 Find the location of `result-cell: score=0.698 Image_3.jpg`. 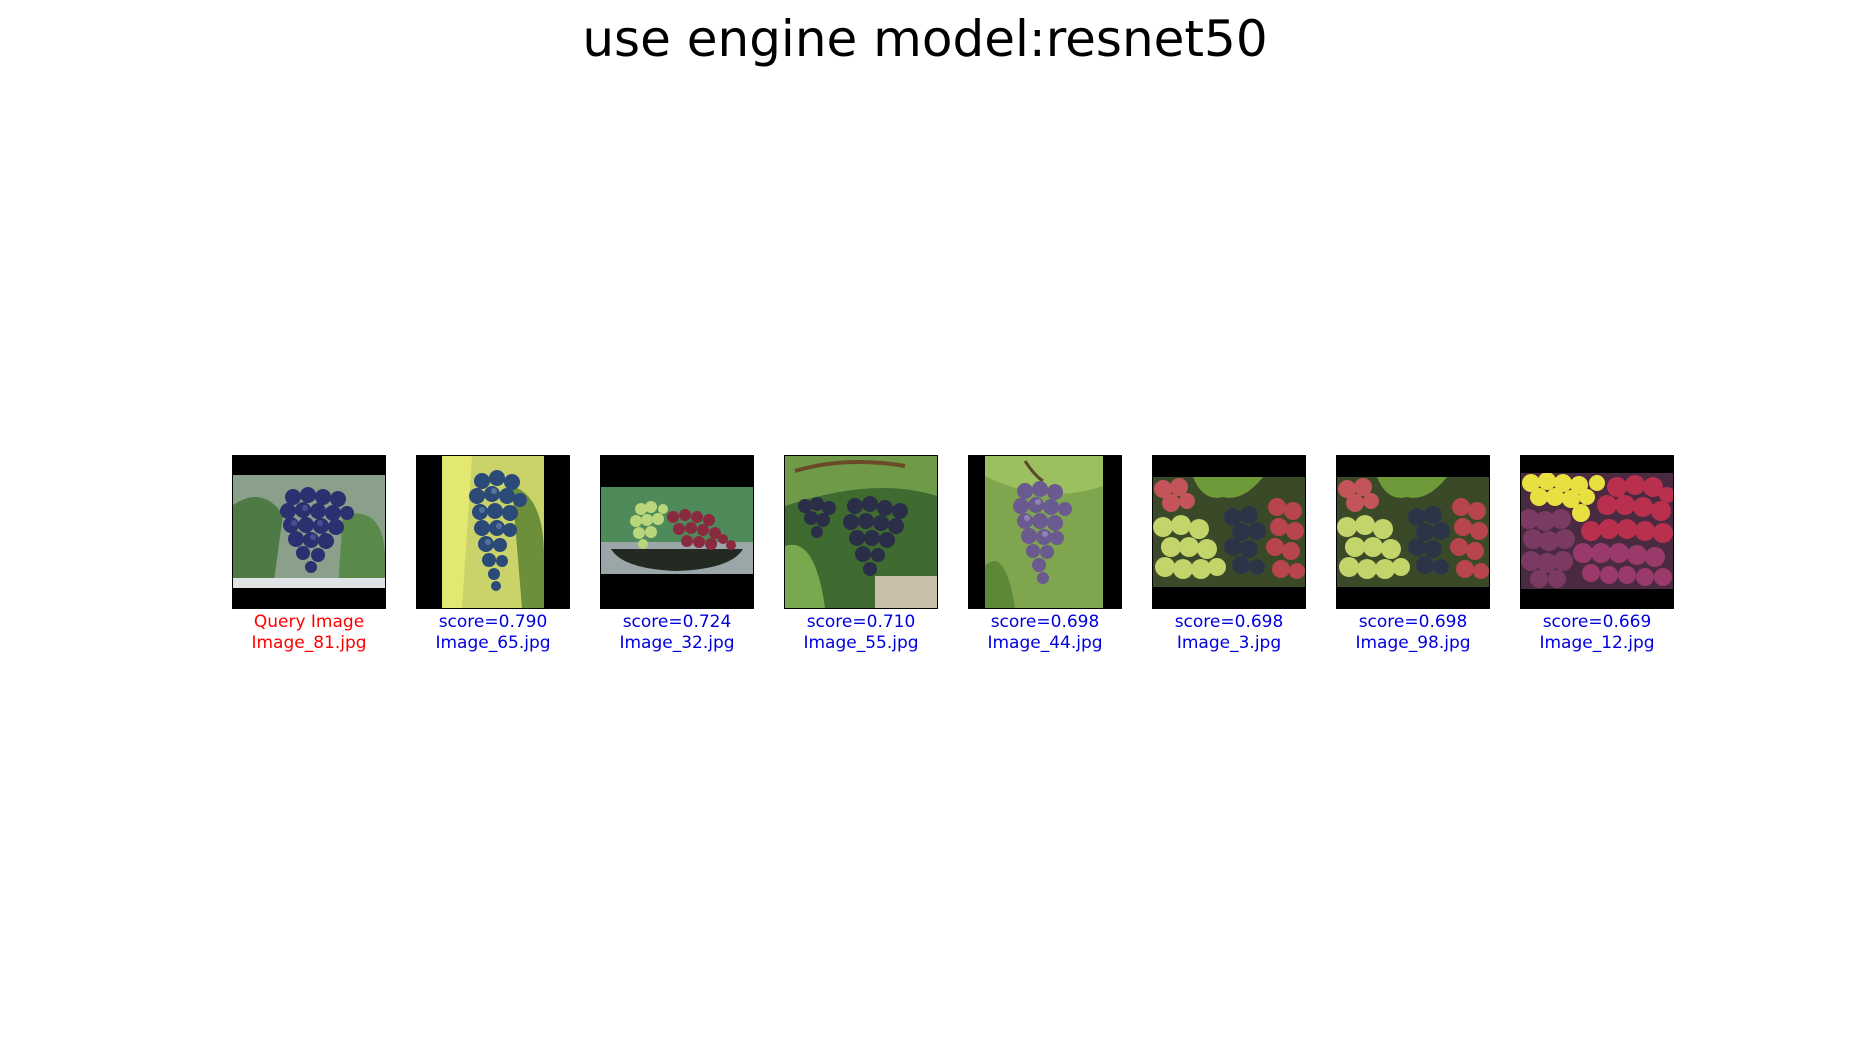

result-cell: score=0.698 Image_3.jpg is located at coordinates (1229, 554).